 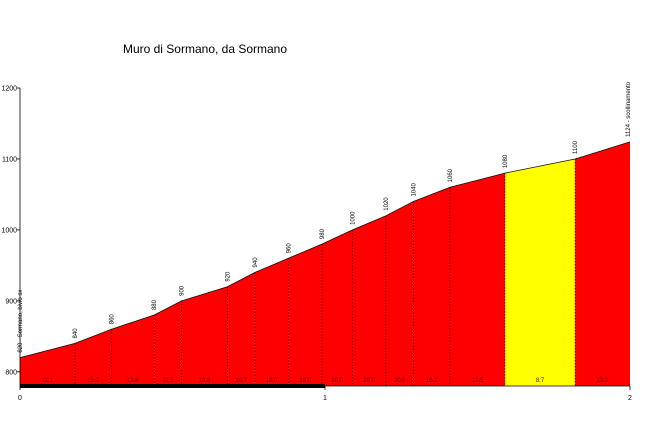 I want to click on altitude-label-3: 860, so click(x=113, y=319).